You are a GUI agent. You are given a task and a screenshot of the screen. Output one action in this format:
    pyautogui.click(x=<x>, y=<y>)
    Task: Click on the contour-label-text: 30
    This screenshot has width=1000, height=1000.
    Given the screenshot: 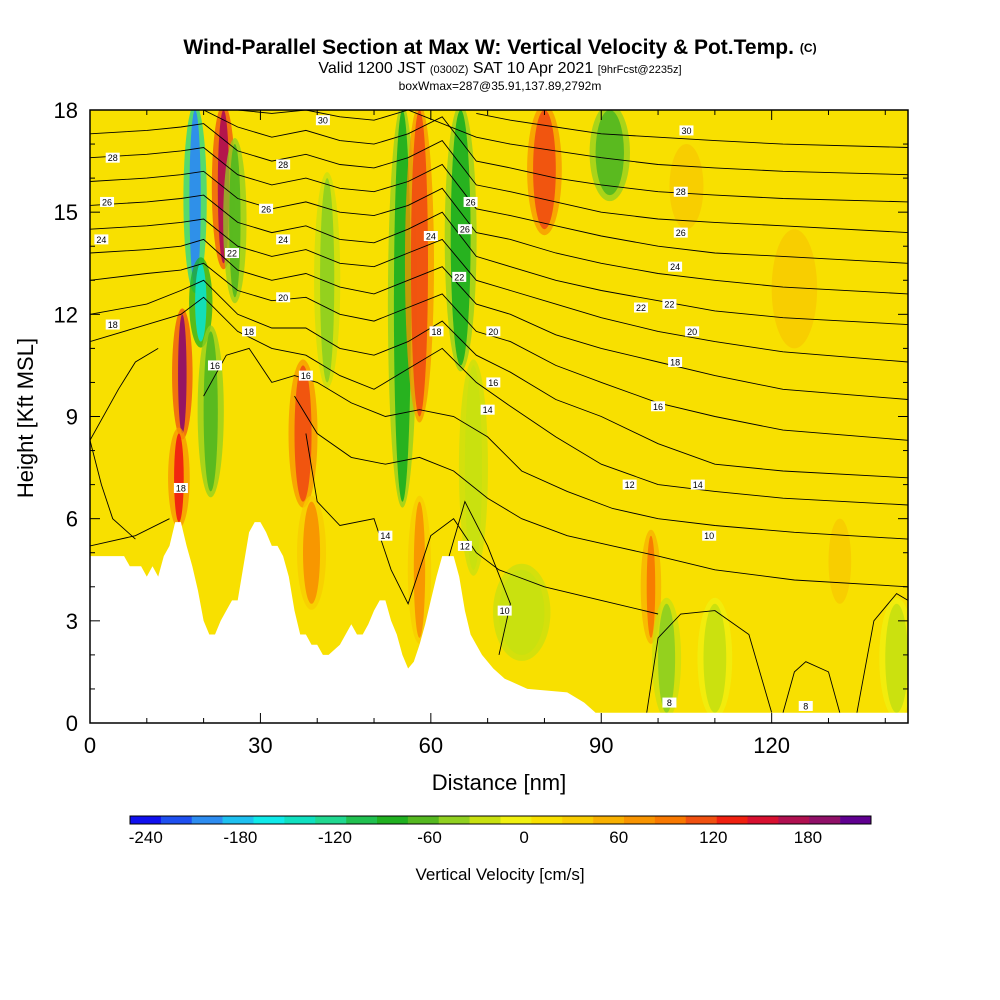 What is the action you would take?
    pyautogui.click(x=686, y=131)
    